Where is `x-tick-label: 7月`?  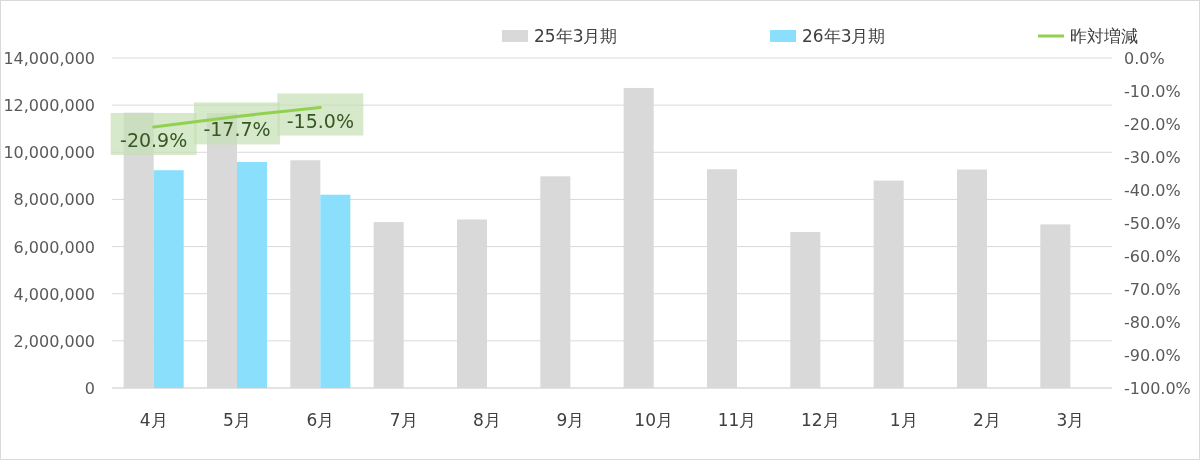 x-tick-label: 7月 is located at coordinates (403, 420).